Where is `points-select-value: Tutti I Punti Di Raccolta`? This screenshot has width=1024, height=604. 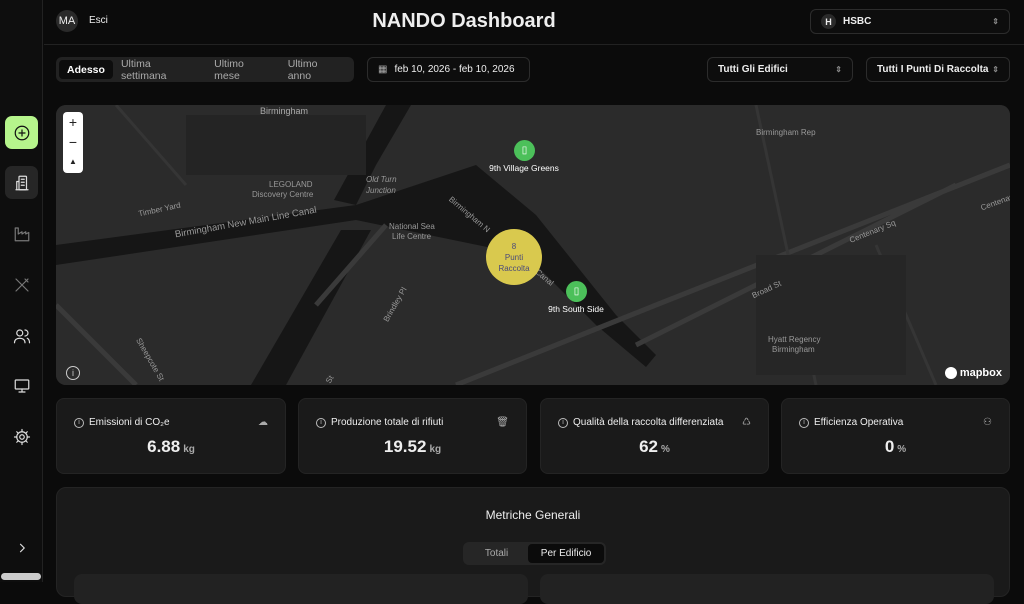 points-select-value: Tutti I Punti Di Raccolta is located at coordinates (933, 69).